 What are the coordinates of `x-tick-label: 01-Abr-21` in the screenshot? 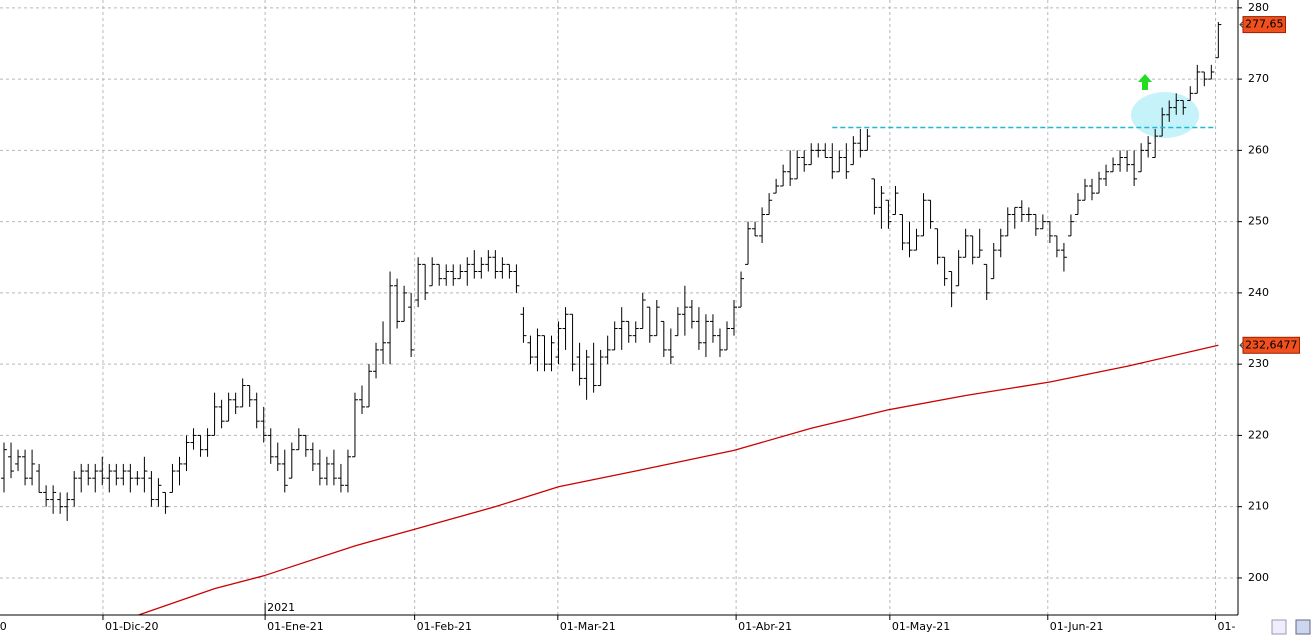 It's located at (765, 626).